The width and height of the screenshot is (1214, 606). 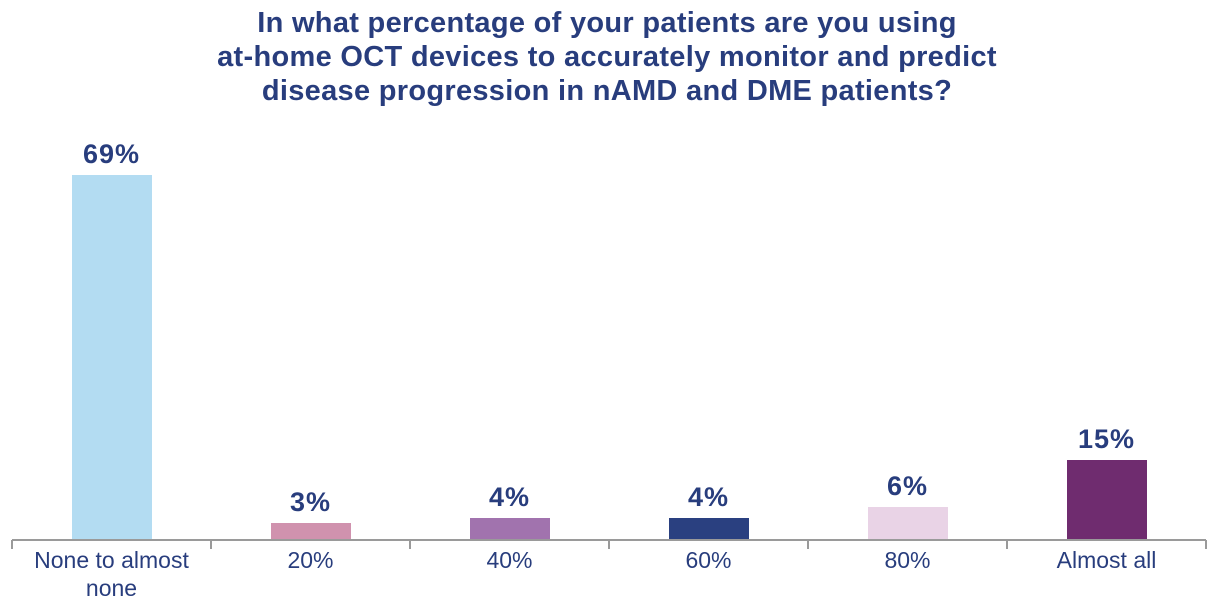 I want to click on bar-value-label: 3%, so click(x=310, y=502).